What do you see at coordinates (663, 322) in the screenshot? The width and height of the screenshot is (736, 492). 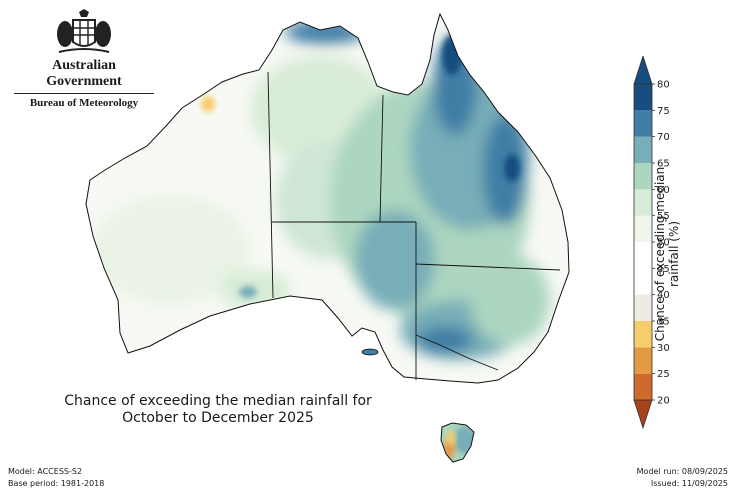 I see `colorbar-tick-label: 35` at bounding box center [663, 322].